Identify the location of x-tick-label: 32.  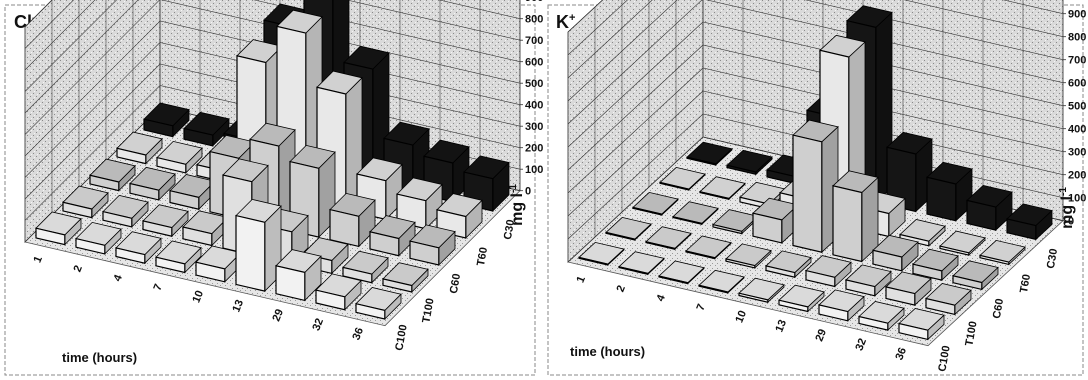
(861, 345).